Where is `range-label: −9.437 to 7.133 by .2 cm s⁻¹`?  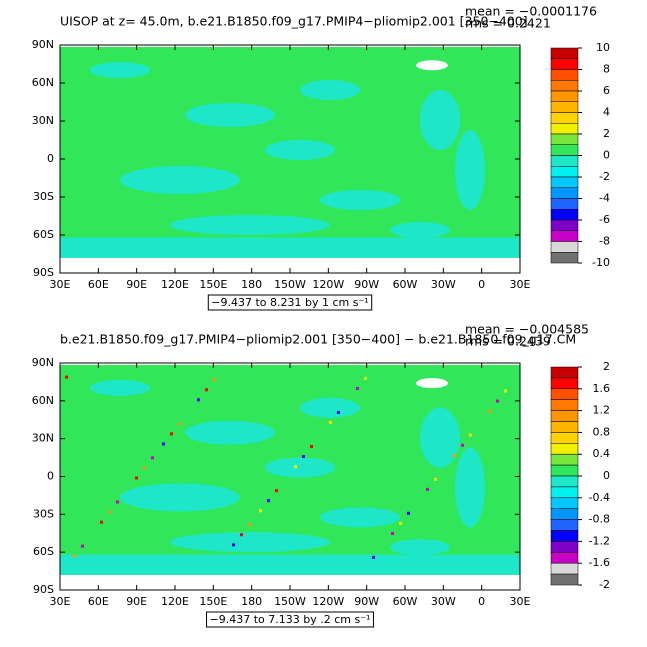 range-label: −9.437 to 7.133 by .2 cm s⁻¹ is located at coordinates (290, 619).